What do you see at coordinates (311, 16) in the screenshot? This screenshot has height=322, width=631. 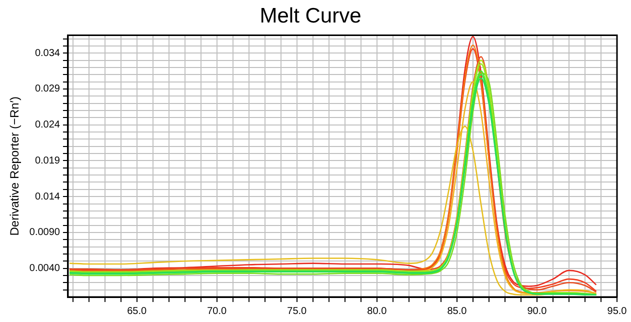 I see `chart-title: Melt Curve` at bounding box center [311, 16].